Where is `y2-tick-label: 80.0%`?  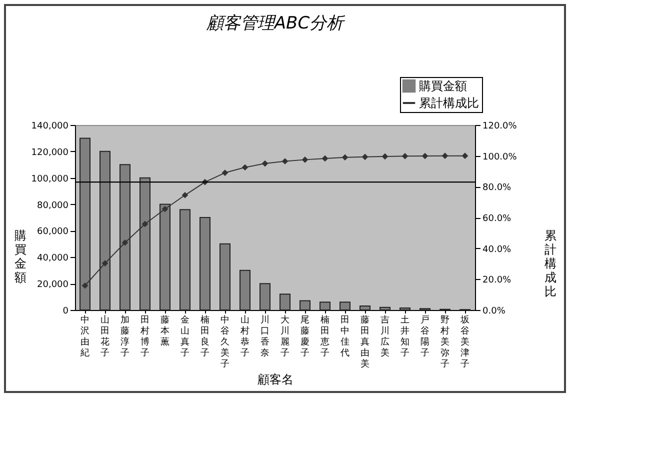 y2-tick-label: 80.0% is located at coordinates (497, 188).